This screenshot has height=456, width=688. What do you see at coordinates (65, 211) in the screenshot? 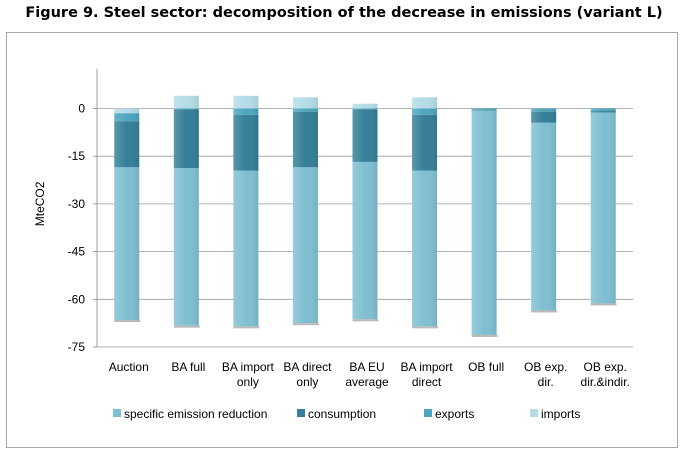
I see `y-axis: 0 -15 -30 -45 -60 -75 MteCO2` at bounding box center [65, 211].